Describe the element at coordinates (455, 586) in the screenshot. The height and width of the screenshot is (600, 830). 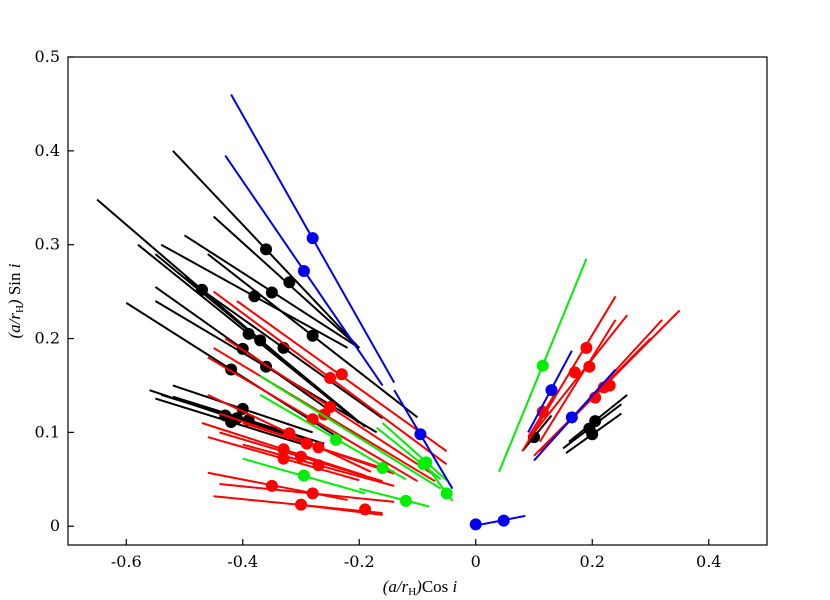
I see `x-axis-title-var: i` at that location.